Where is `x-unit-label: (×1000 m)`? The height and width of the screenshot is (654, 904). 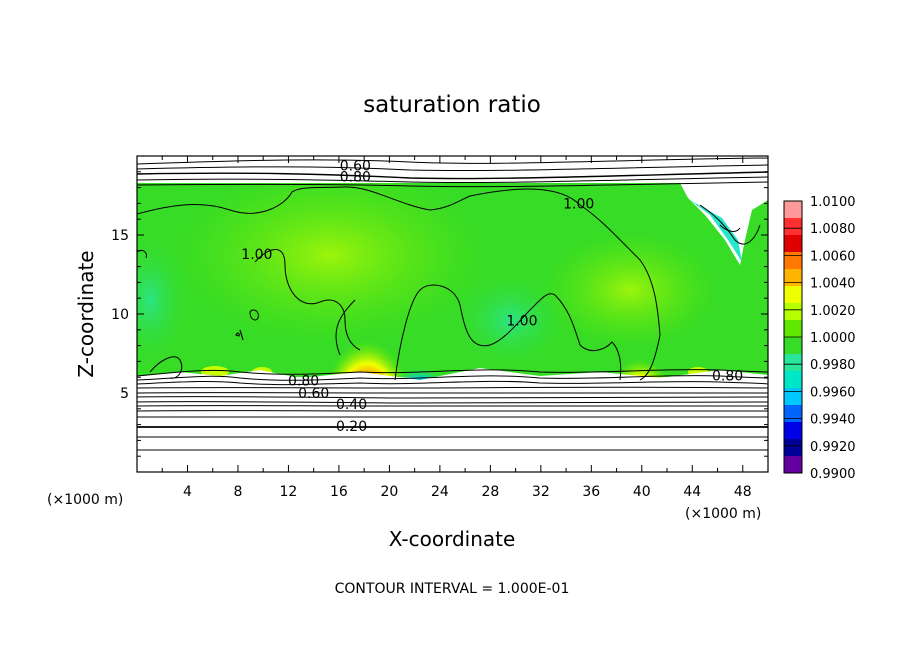 x-unit-label: (×1000 m) is located at coordinates (723, 514).